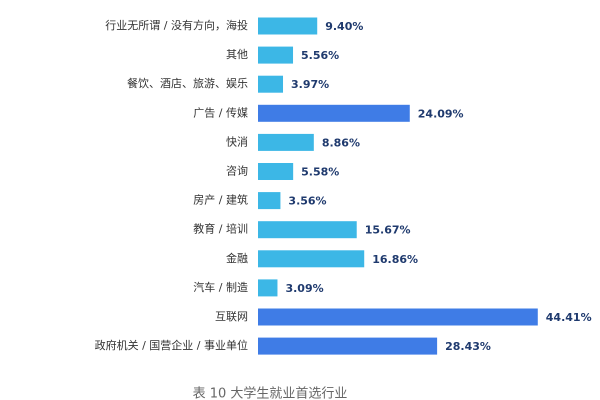 Image resolution: width=600 pixels, height=400 pixels. What do you see at coordinates (341, 142) in the screenshot?
I see `value-label: 8.86%` at bounding box center [341, 142].